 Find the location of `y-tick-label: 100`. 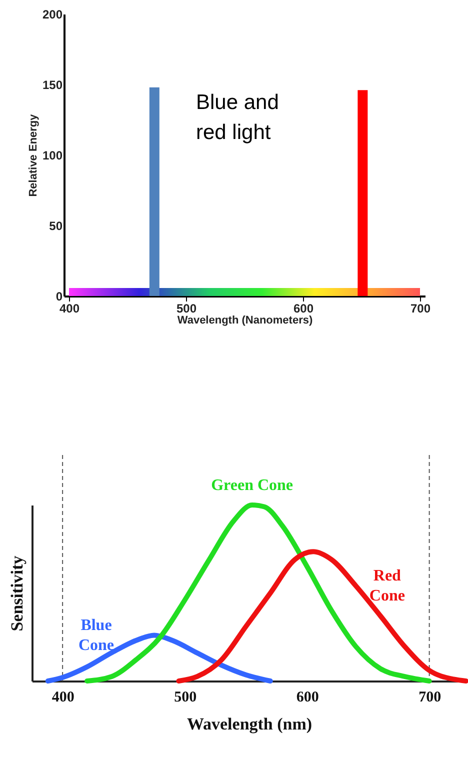

y-tick-label: 100 is located at coordinates (52, 155).